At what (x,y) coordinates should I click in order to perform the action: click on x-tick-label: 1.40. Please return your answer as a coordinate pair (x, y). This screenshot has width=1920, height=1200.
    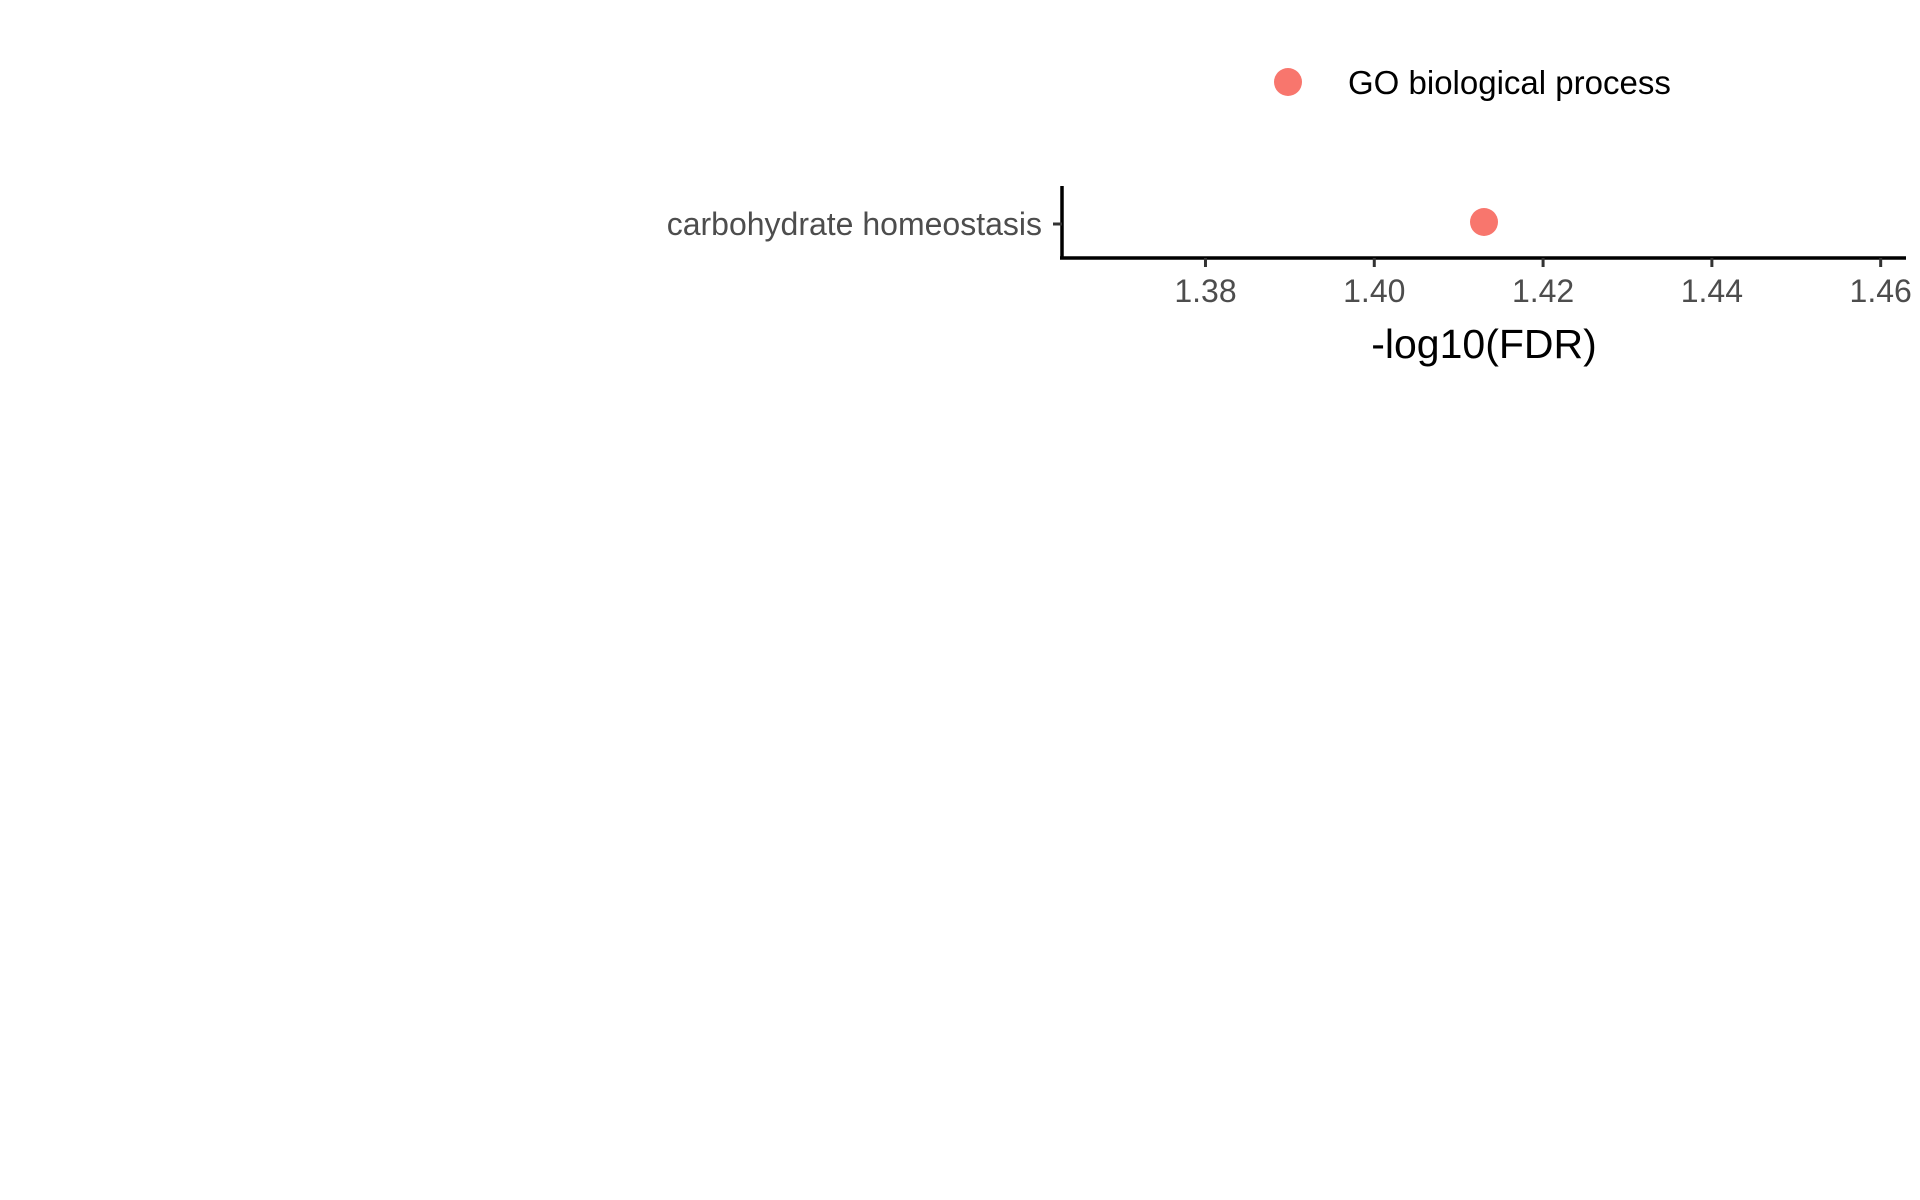
    Looking at the image, I should click on (1374, 291).